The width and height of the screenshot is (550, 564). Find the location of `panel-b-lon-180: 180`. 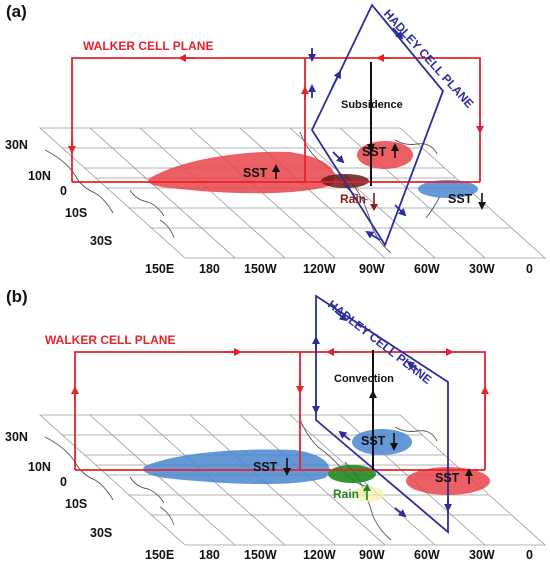

panel-b-lon-180: 180 is located at coordinates (209, 555).